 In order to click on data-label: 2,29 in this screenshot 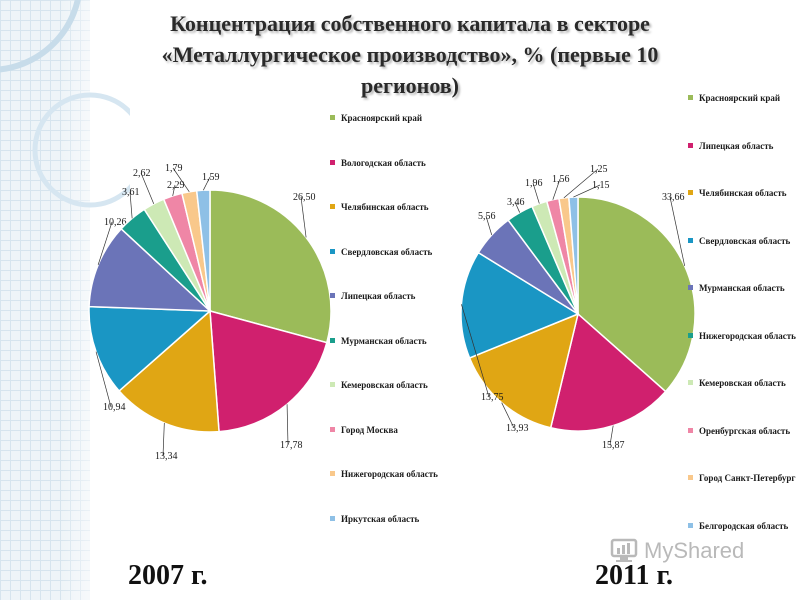, I will do `click(176, 185)`.